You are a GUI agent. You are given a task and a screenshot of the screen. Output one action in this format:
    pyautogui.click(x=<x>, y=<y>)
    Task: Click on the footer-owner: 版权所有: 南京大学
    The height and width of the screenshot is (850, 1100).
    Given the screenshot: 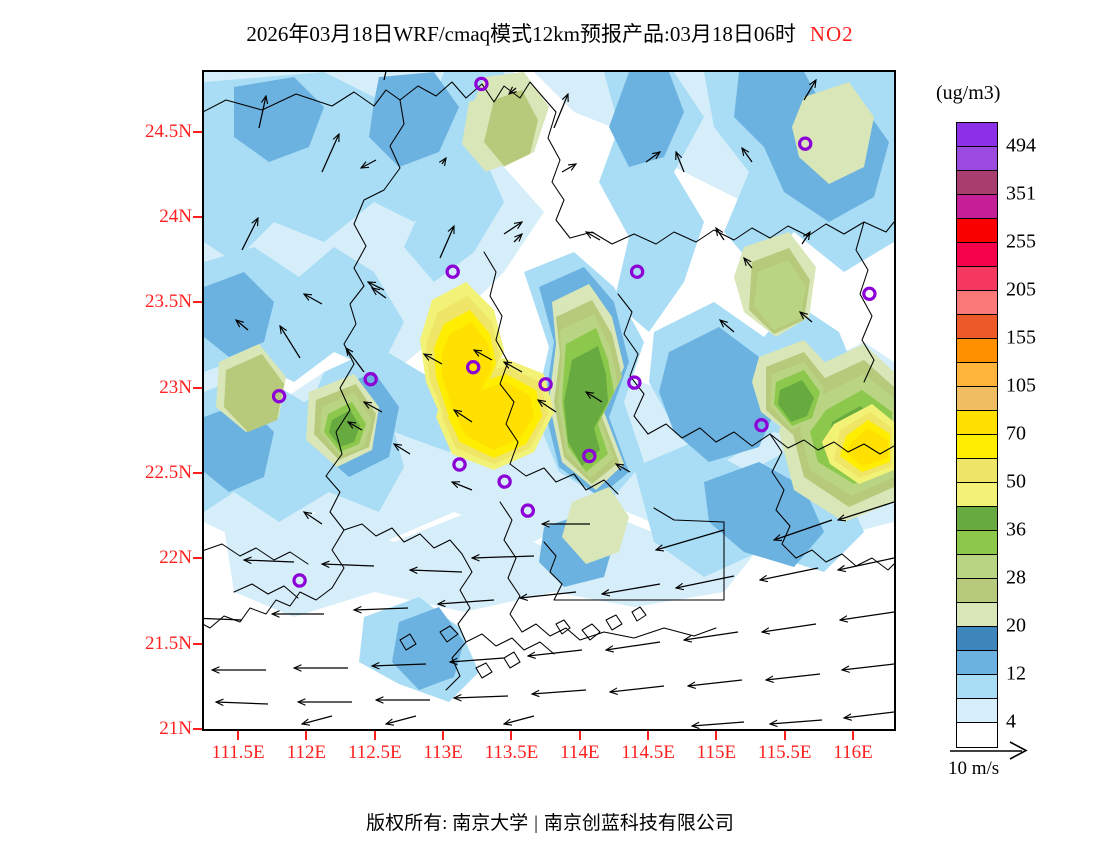 What is the action you would take?
    pyautogui.click(x=447, y=823)
    